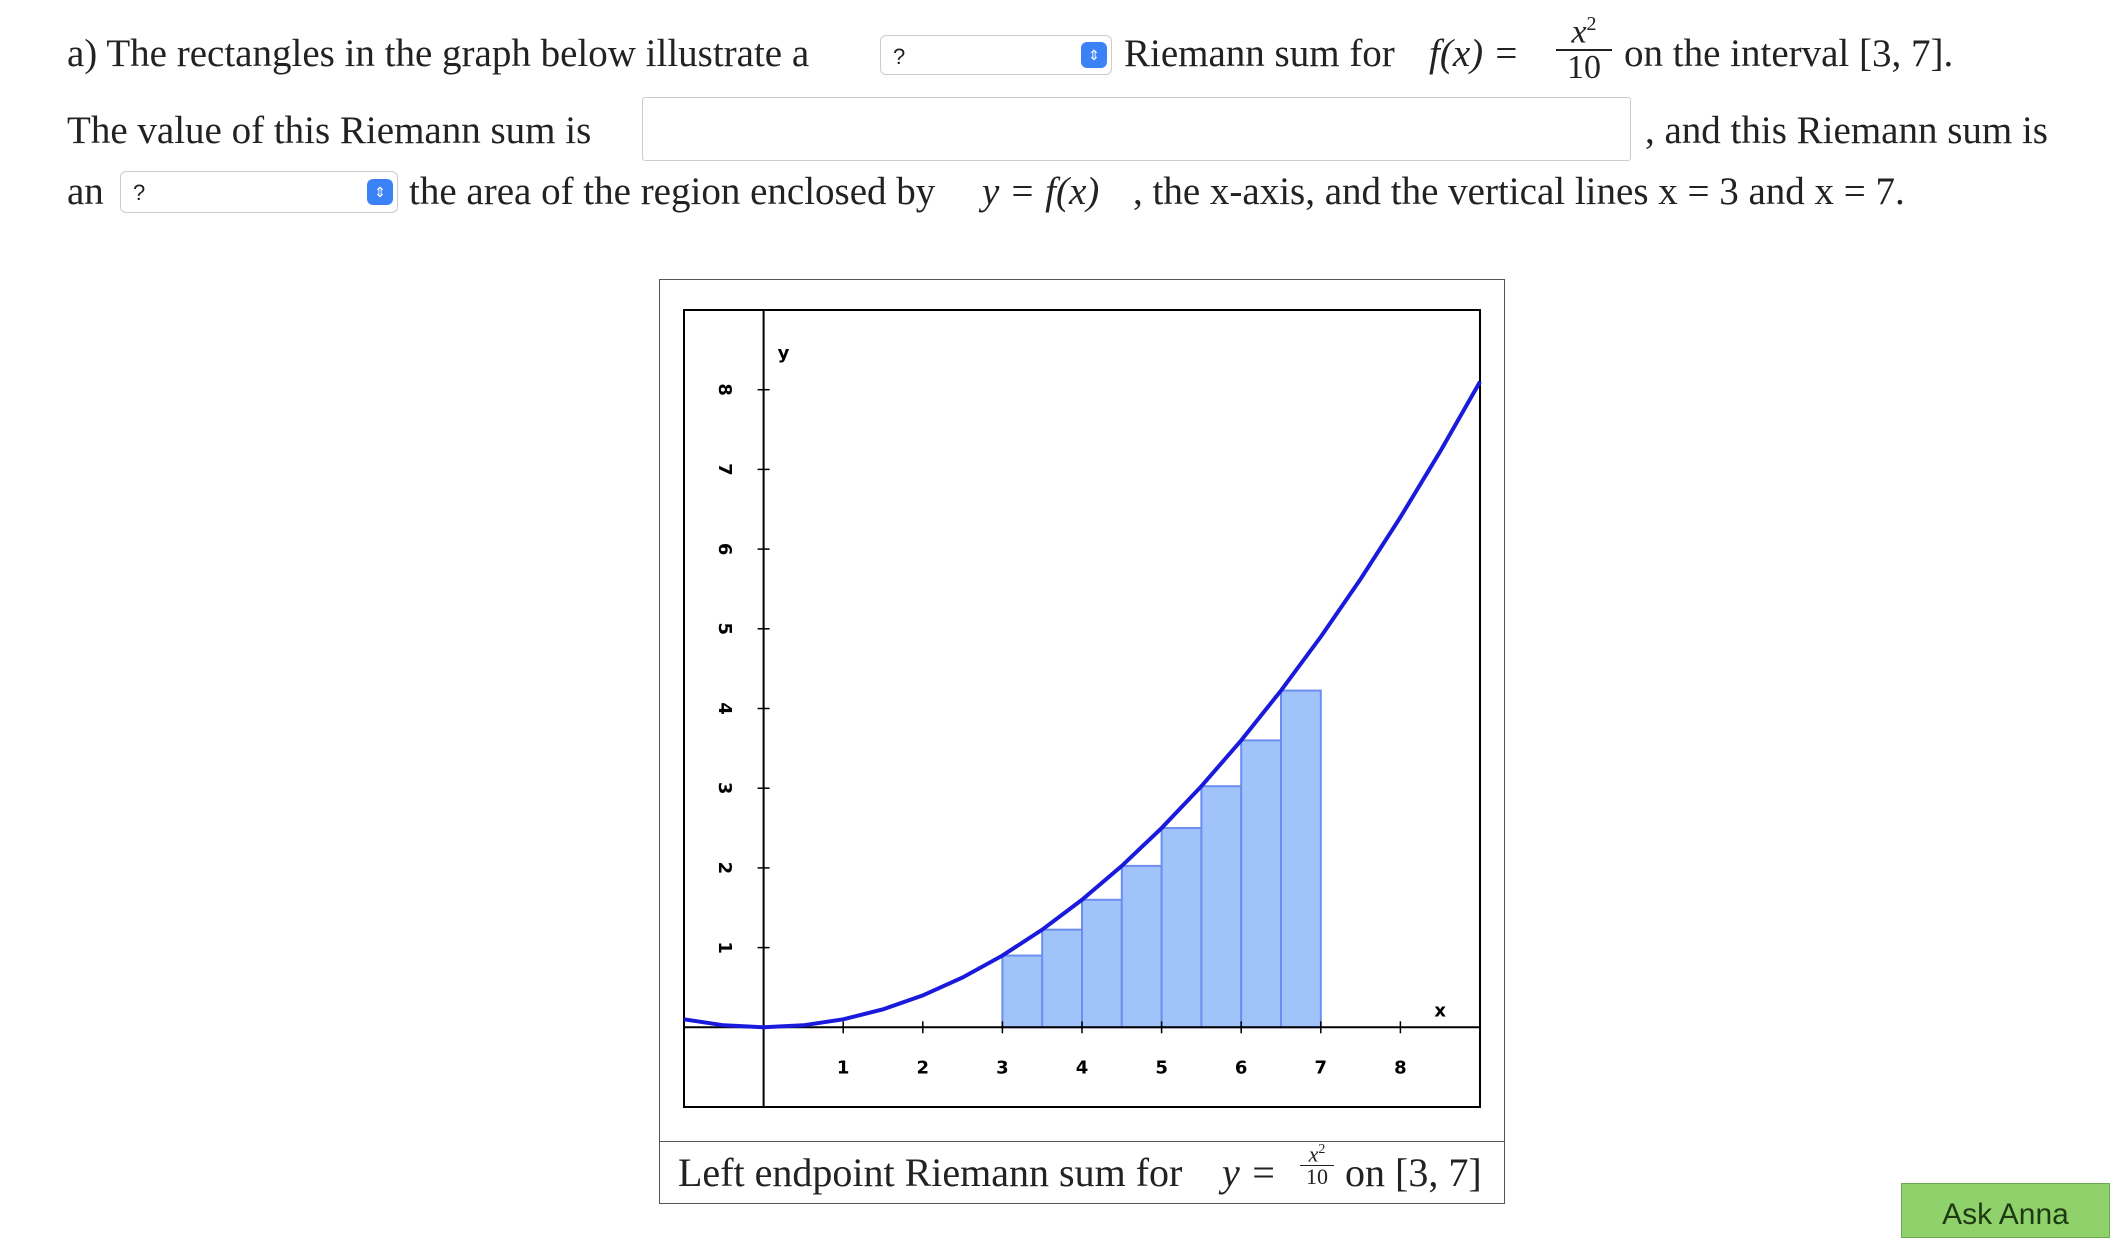 The width and height of the screenshot is (2110, 1238). I want to click on y-tick-label: 2, so click(724, 868).